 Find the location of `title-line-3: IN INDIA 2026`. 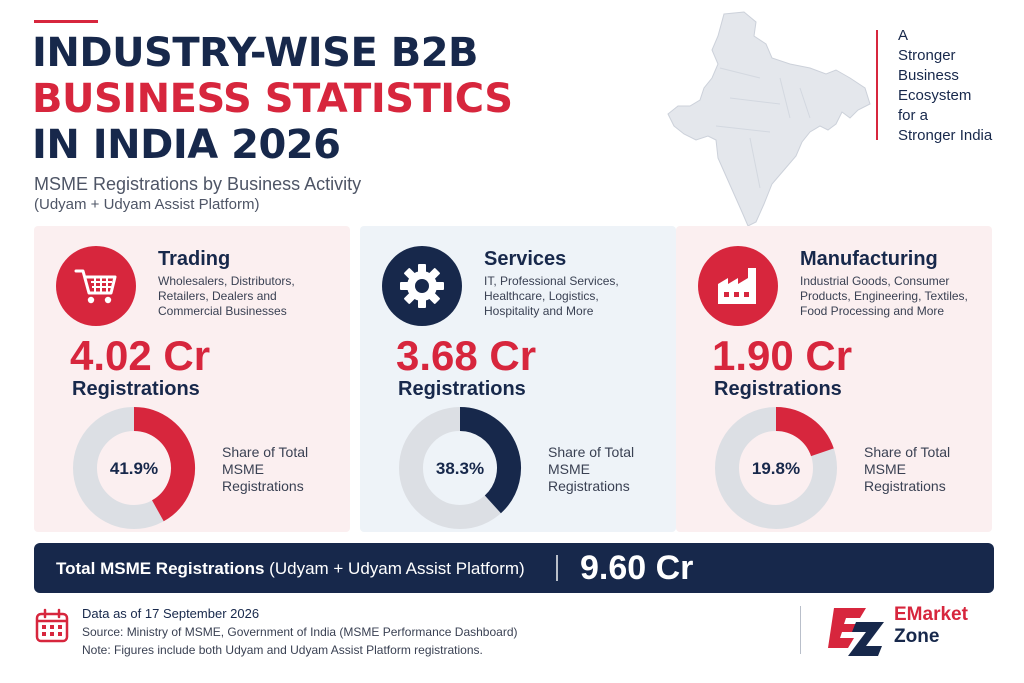

title-line-3: IN INDIA 2026 is located at coordinates (186, 145).